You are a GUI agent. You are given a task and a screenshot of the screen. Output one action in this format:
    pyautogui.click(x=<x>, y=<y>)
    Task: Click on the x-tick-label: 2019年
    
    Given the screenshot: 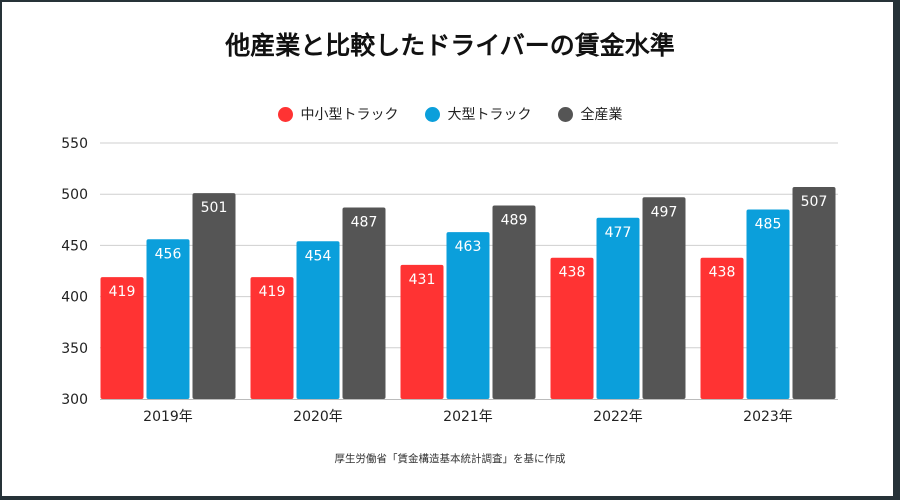 What is the action you would take?
    pyautogui.click(x=168, y=417)
    